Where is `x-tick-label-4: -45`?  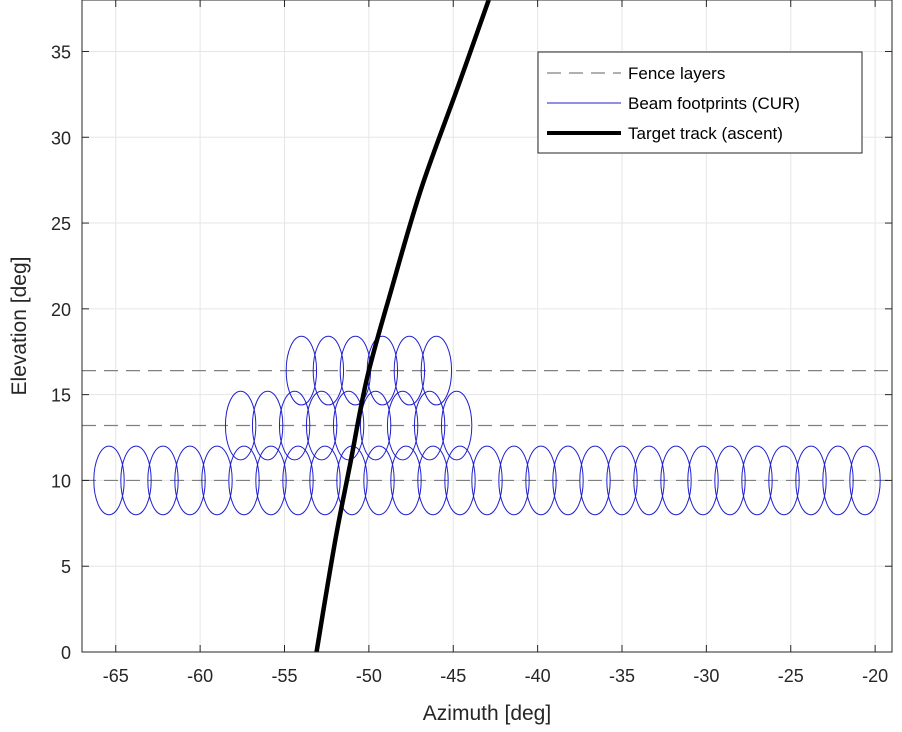
x-tick-label-4: -45 is located at coordinates (453, 676).